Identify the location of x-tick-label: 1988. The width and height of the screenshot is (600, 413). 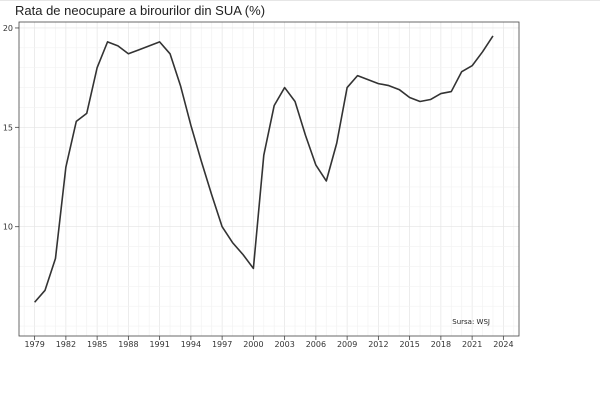
(128, 344).